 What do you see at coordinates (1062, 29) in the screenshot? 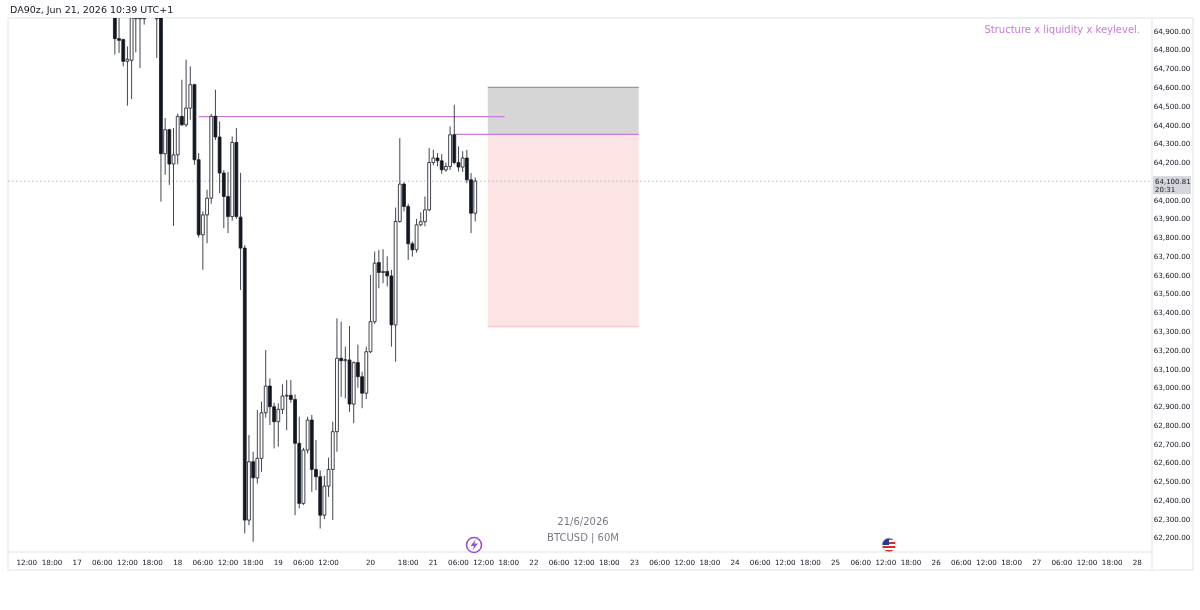
I see `text: Structure x liquidity x keylevel.` at bounding box center [1062, 29].